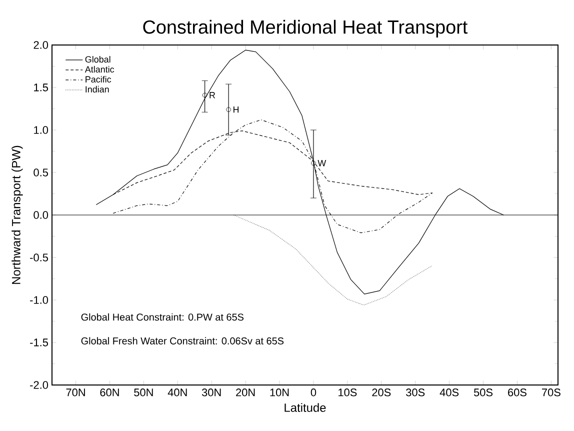 The width and height of the screenshot is (574, 431). I want to click on x-tick-label: 20S, so click(381, 392).